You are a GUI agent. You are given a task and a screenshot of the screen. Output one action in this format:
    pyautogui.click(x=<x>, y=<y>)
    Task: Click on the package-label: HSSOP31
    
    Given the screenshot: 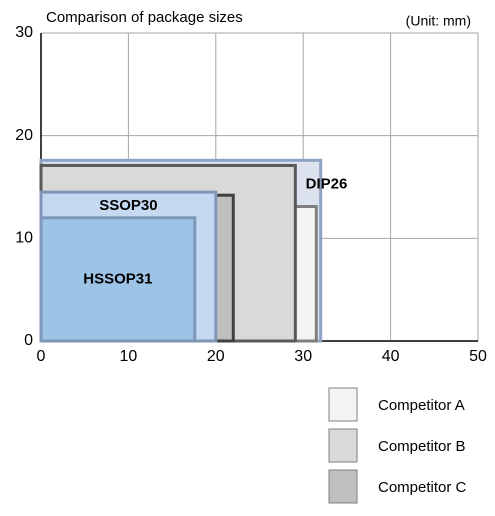 What is the action you would take?
    pyautogui.click(x=117, y=278)
    